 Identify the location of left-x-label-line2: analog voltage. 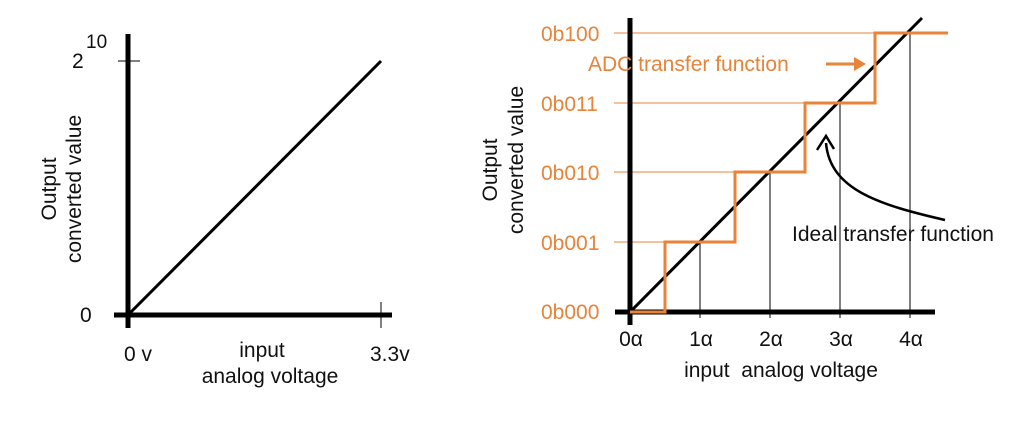
(270, 376).